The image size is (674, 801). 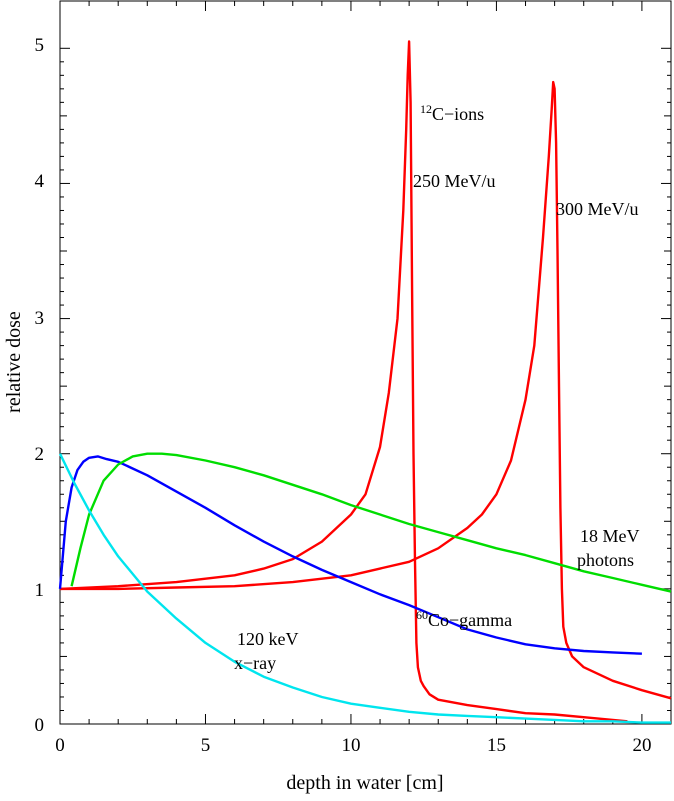 What do you see at coordinates (40, 45) in the screenshot?
I see `y-tick-label: 5` at bounding box center [40, 45].